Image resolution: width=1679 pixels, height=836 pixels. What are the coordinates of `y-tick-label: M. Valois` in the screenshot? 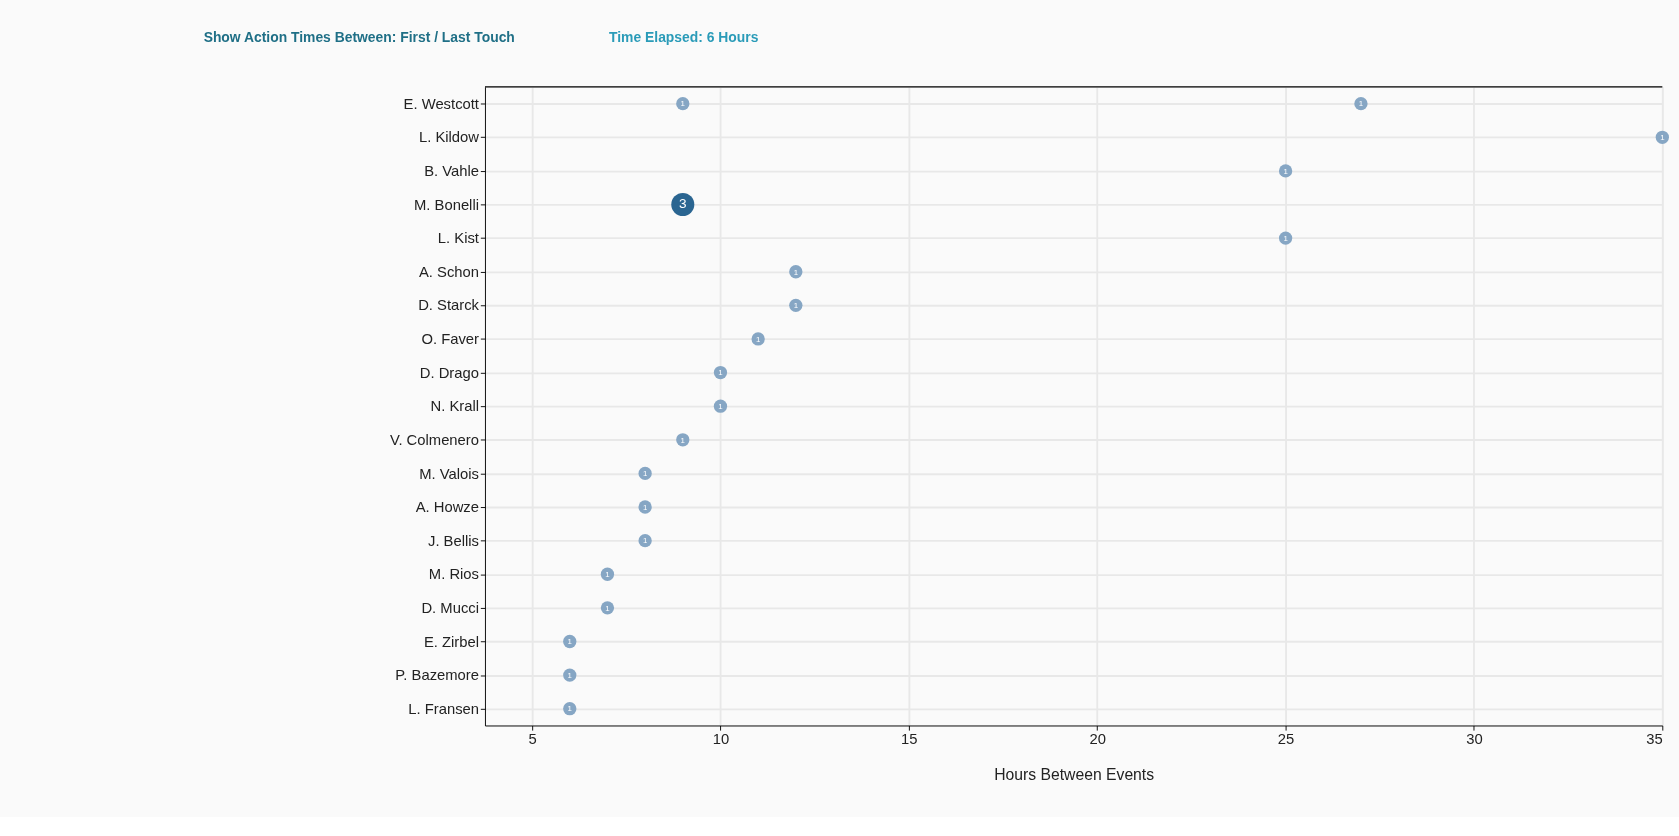 It's located at (449, 473).